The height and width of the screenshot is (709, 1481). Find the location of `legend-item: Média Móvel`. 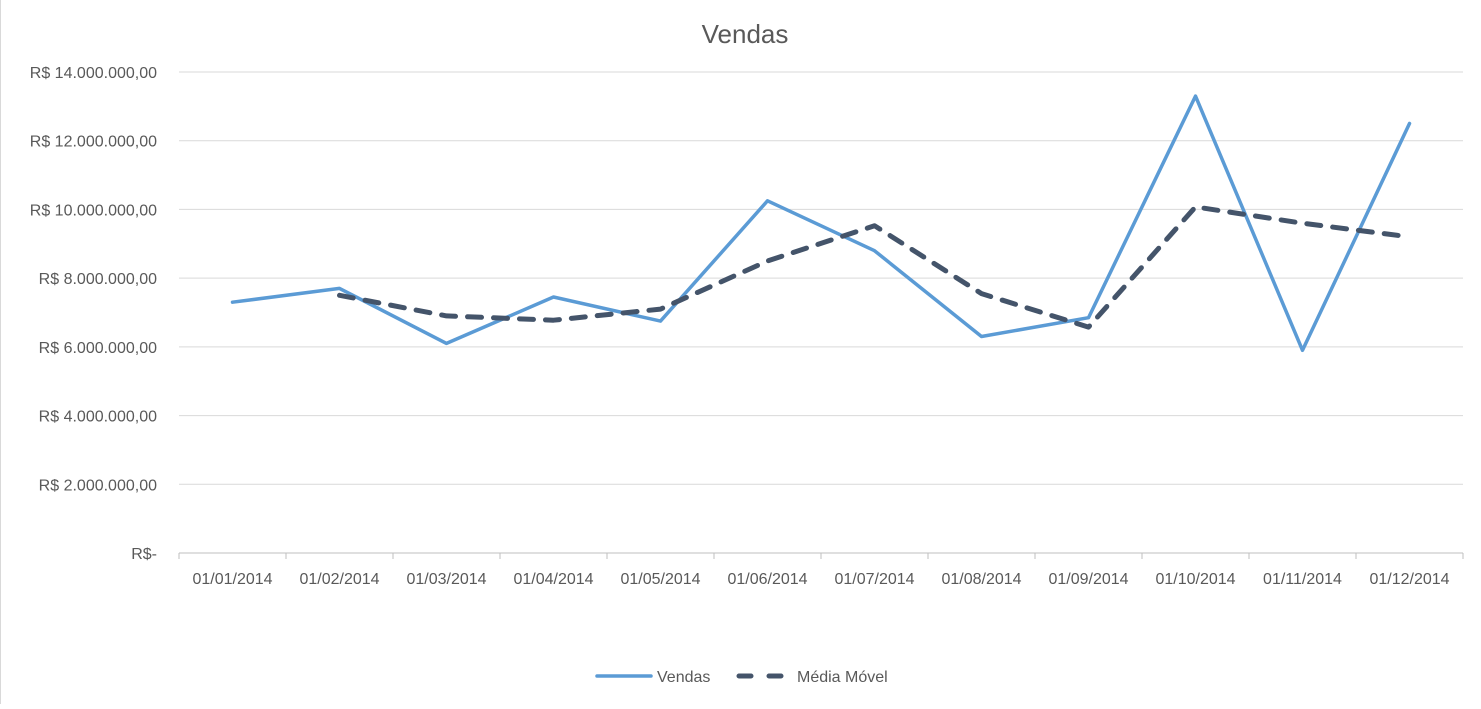

legend-item: Média Móvel is located at coordinates (812, 677).